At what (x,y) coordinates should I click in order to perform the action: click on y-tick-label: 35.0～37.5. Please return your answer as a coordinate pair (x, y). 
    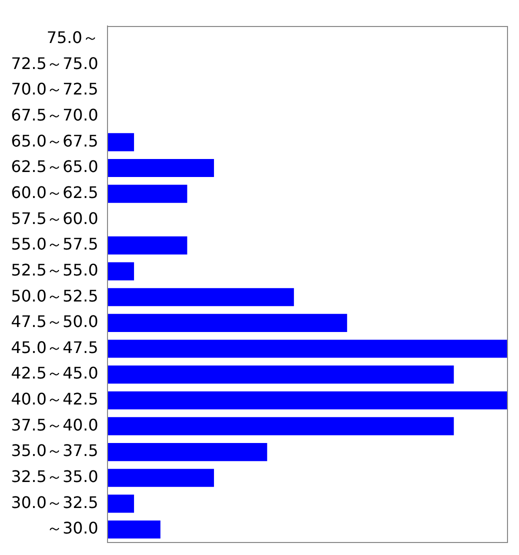
    Looking at the image, I should click on (54, 450).